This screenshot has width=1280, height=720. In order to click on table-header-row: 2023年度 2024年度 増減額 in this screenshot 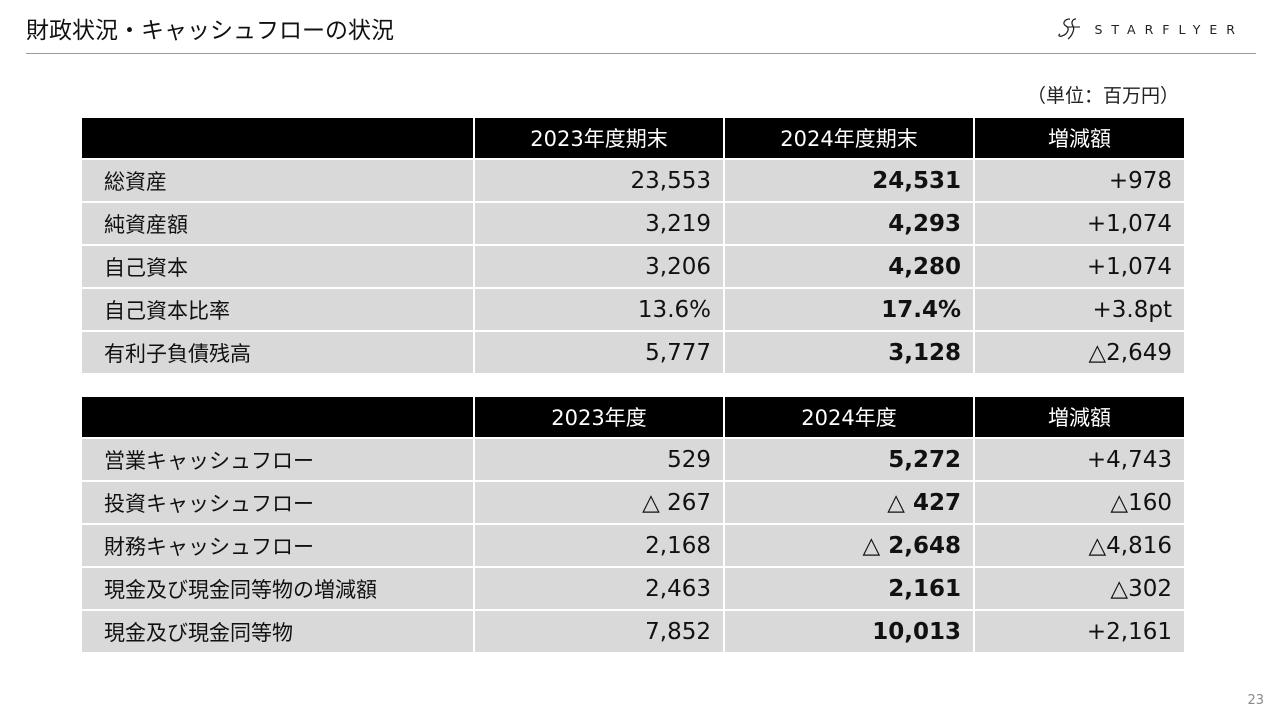, I will do `click(633, 418)`.